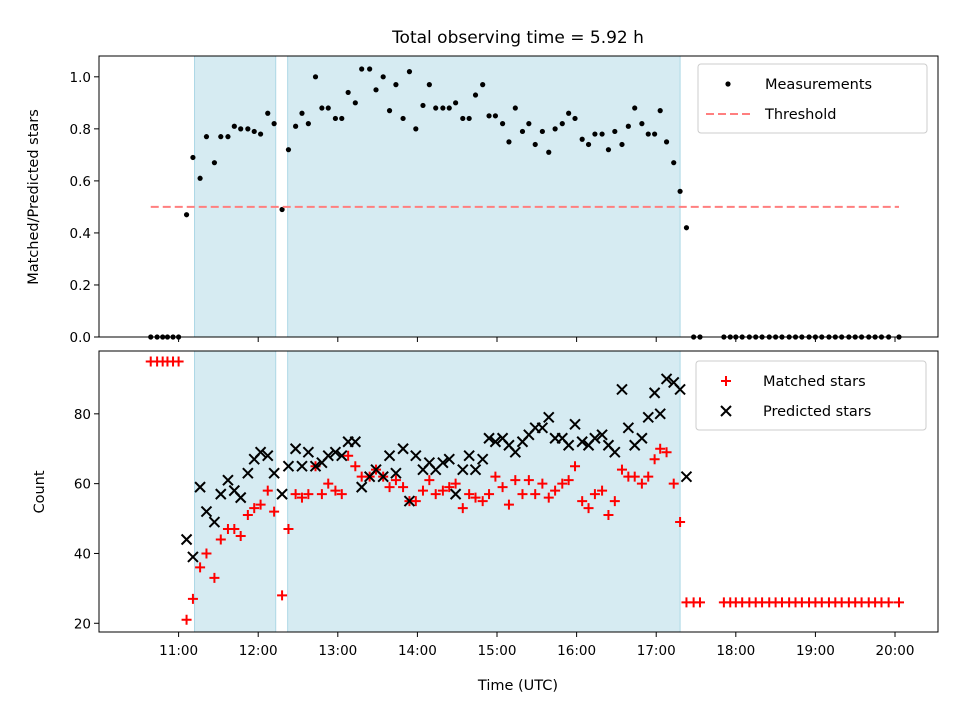 The height and width of the screenshot is (720, 960). Describe the element at coordinates (537, 339) in the screenshot. I see `top-x-ticks` at that location.